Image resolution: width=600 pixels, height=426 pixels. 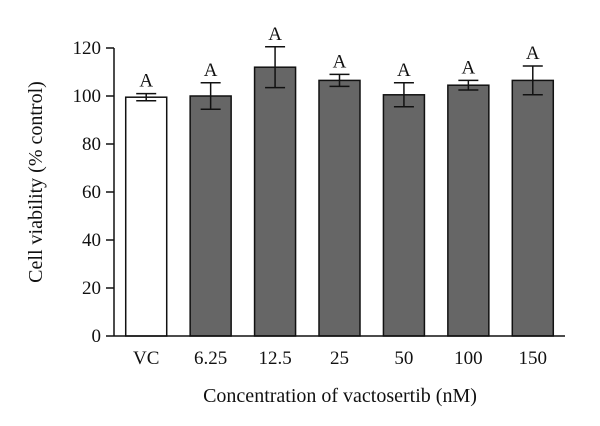 I want to click on x-tick-label-6: 150, so click(x=533, y=358).